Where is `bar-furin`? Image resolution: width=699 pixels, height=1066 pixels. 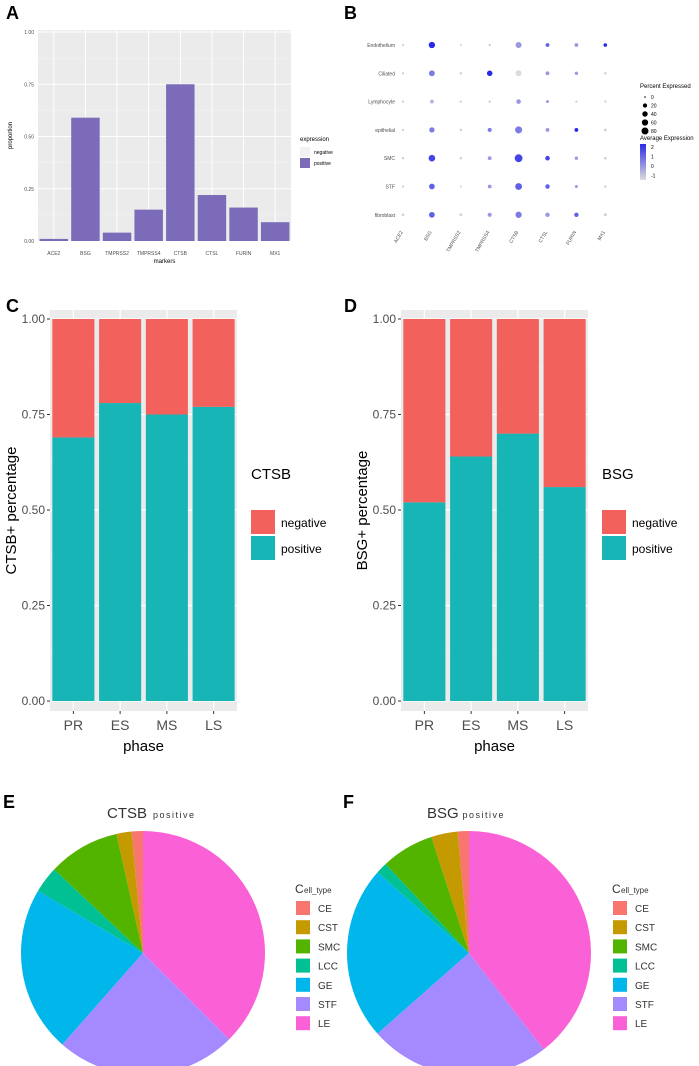 bar-furin is located at coordinates (243, 224).